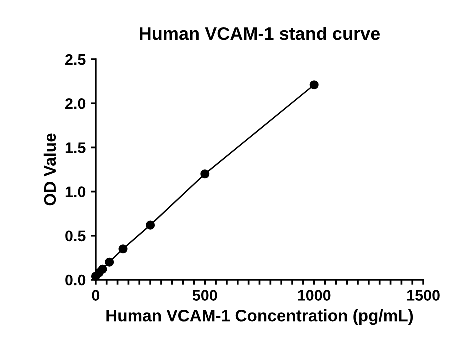 The width and height of the screenshot is (468, 350). I want to click on x-tick-label: 0, so click(96, 295).